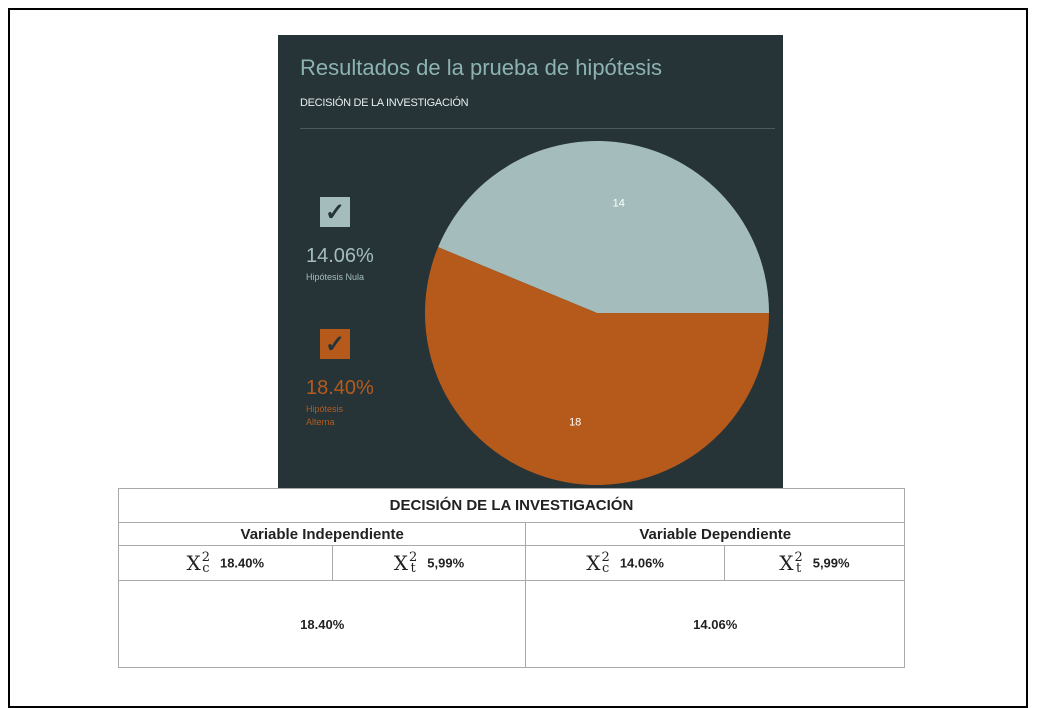  I want to click on chart-subtitle: DECISIÓN DE LA INVESTIGACIÓN, so click(384, 103).